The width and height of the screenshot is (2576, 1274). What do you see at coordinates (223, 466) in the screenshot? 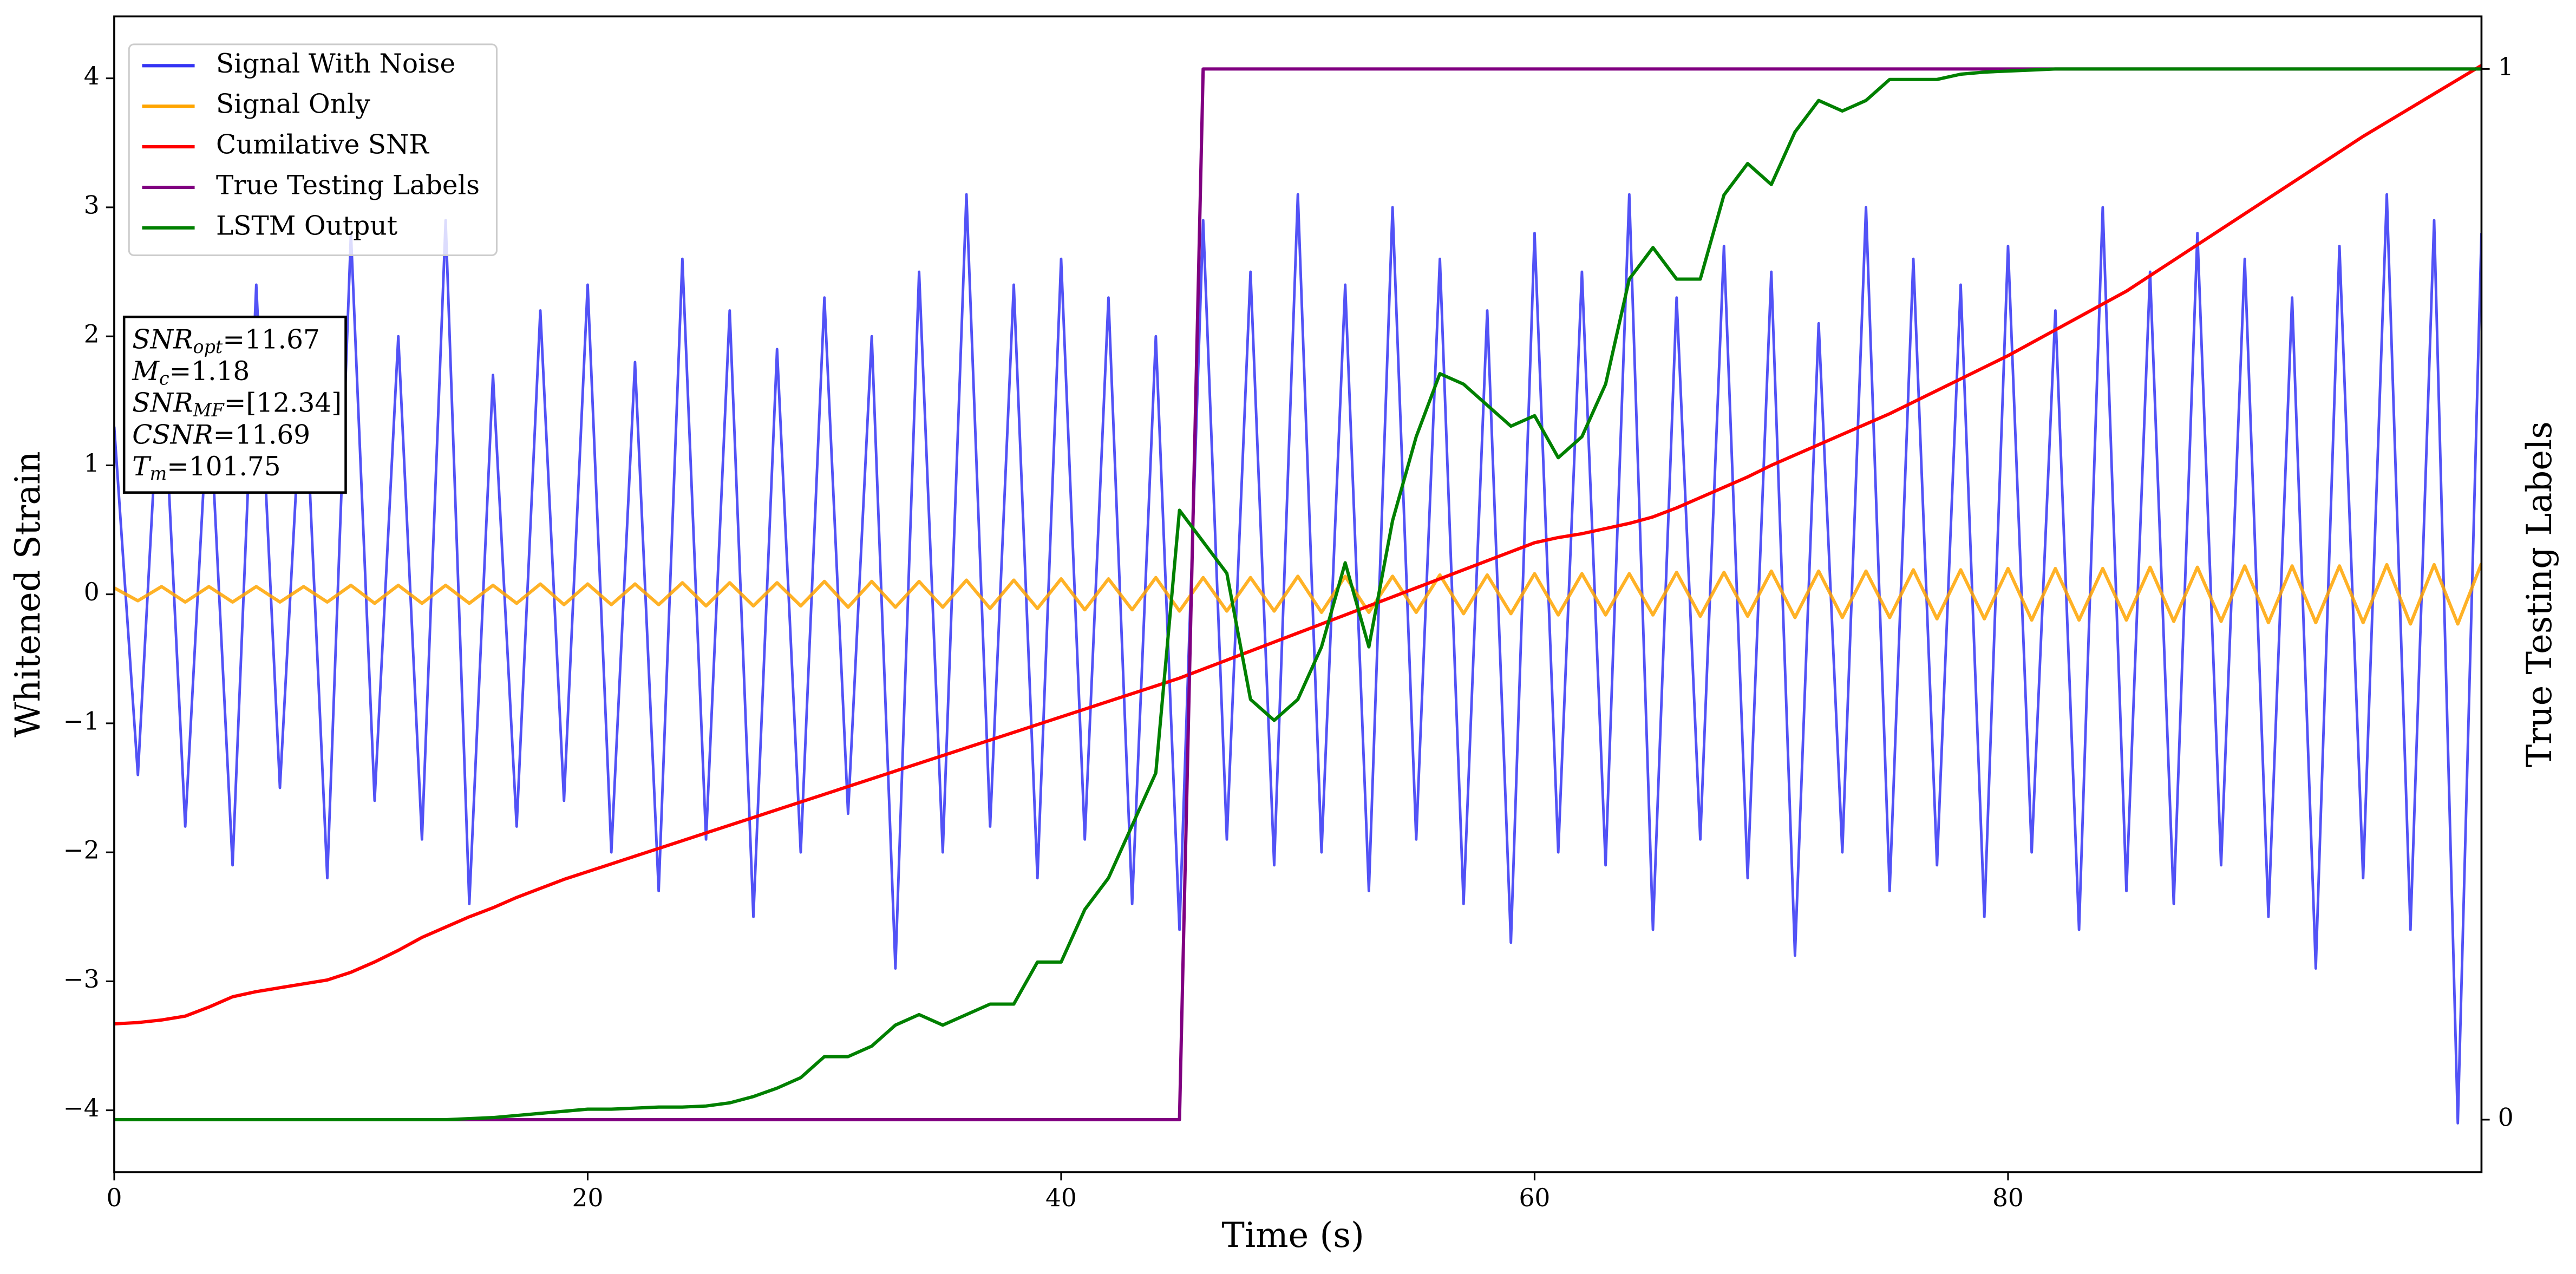
I see `annotation-text: =101.75` at bounding box center [223, 466].